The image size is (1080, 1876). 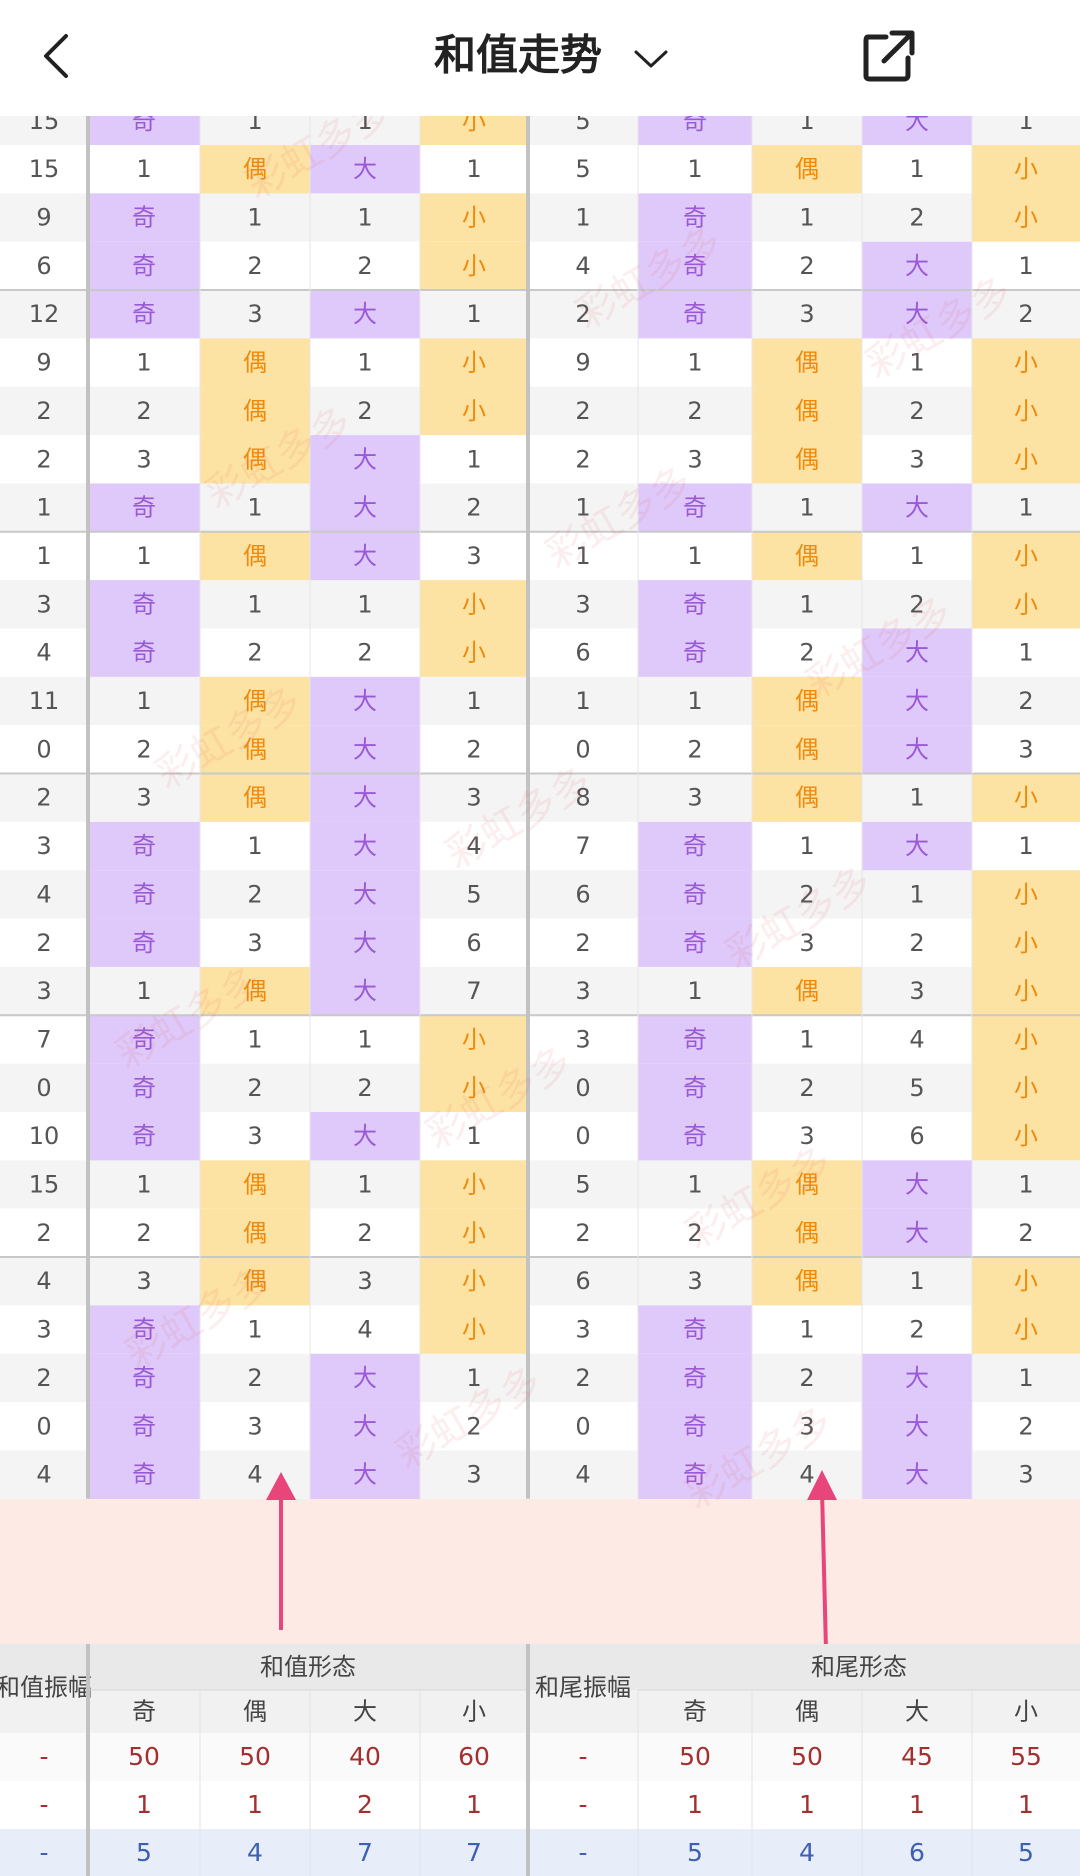 What do you see at coordinates (583, 1688) in the screenshot?
I see `column-group-header: 和尾振幅` at bounding box center [583, 1688].